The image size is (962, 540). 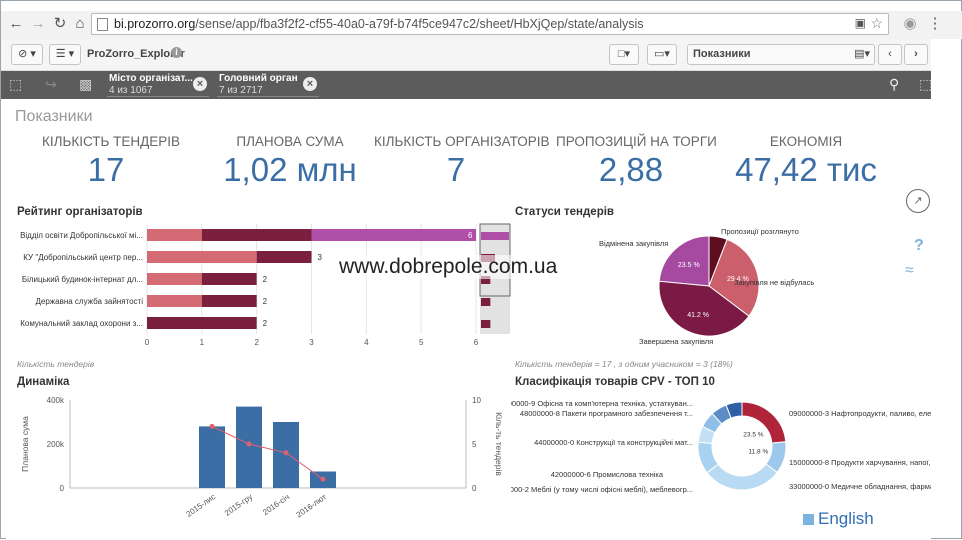 What do you see at coordinates (781, 54) in the screenshot?
I see `sheet-selector: Показники ▤▾` at bounding box center [781, 54].